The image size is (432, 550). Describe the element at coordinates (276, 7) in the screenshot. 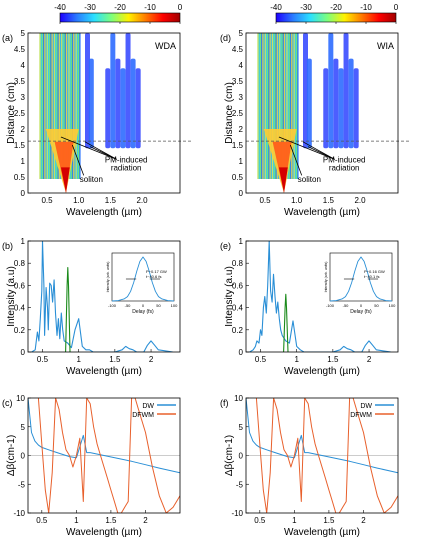

I see `colorbar-tick-label: -40` at that location.